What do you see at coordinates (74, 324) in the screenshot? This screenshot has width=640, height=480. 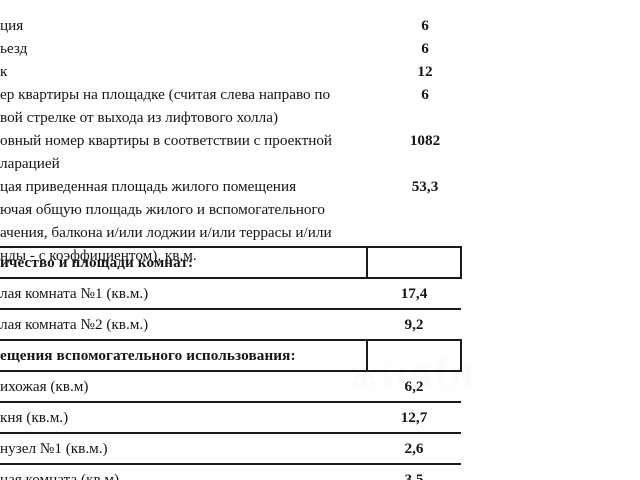 I see `row-label-text: лая комната №2 (кв.м.)` at bounding box center [74, 324].